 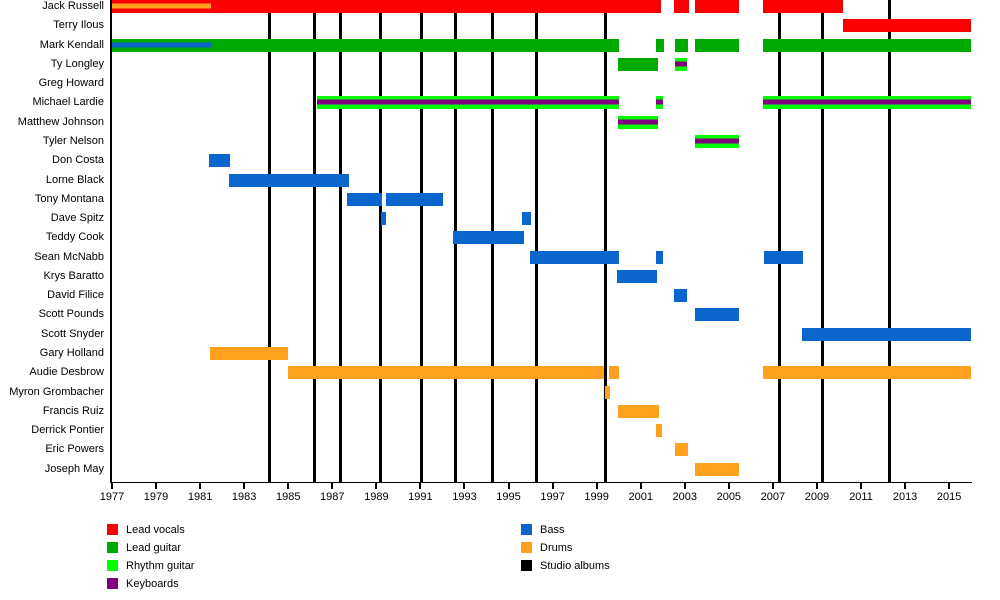 What do you see at coordinates (75, 295) in the screenshot?
I see `member-label: David Filice` at bounding box center [75, 295].